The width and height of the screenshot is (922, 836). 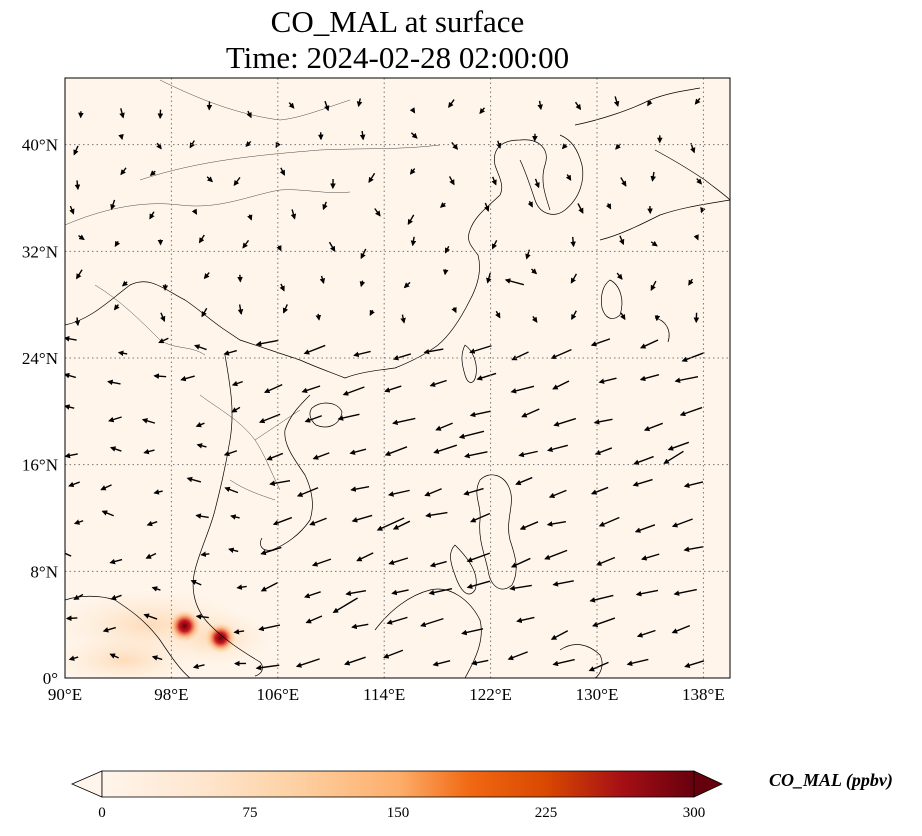 I want to click on lon-tick-label: 90°E, so click(x=65, y=694).